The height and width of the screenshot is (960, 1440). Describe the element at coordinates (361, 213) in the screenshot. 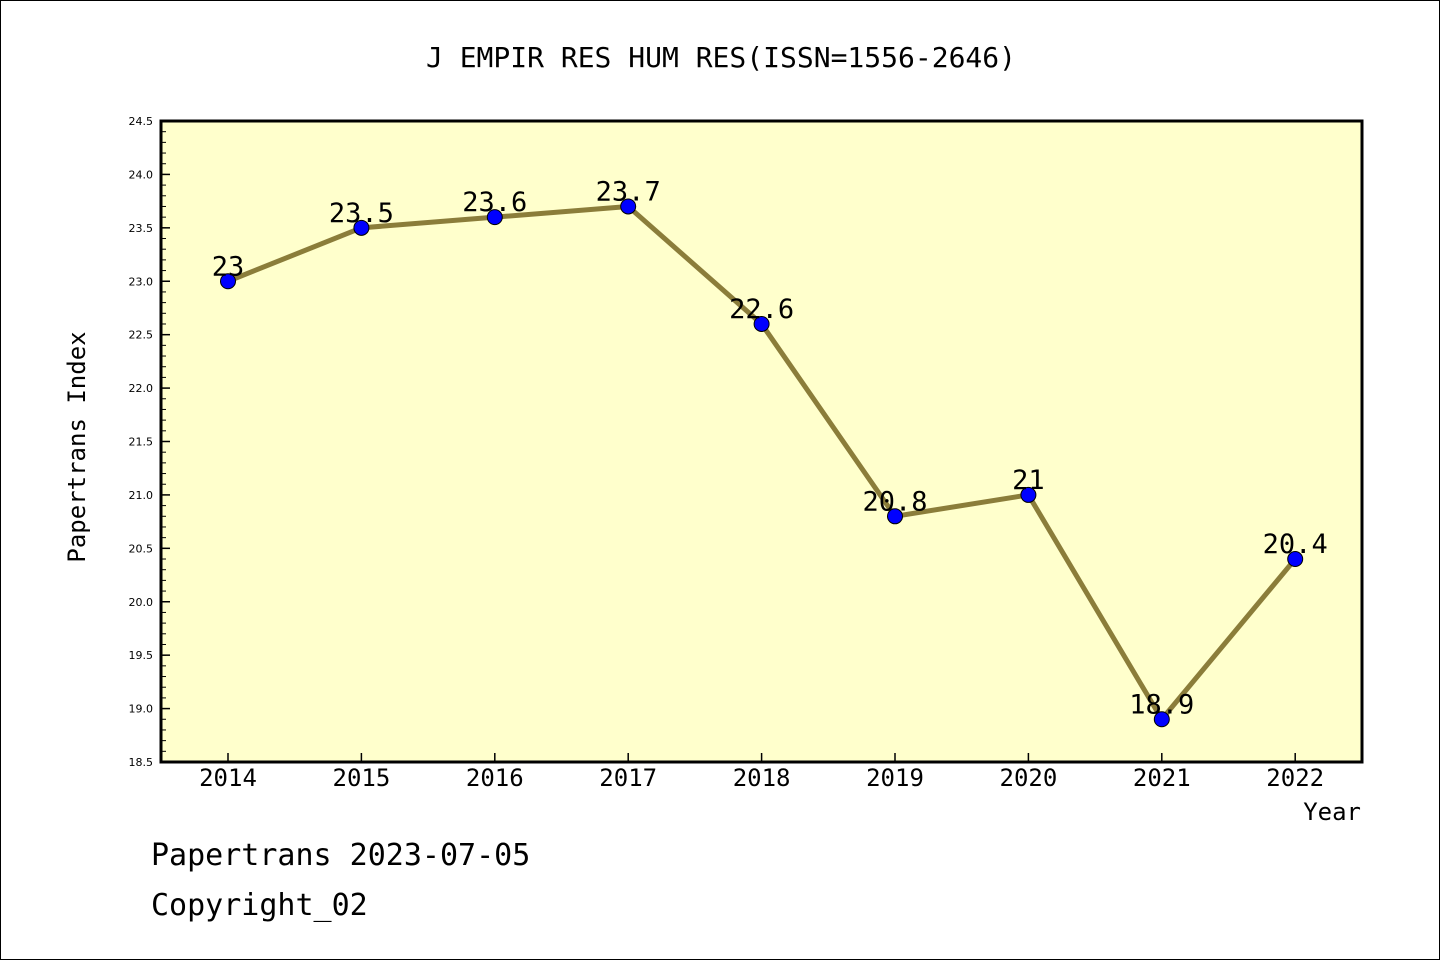

I see `data-label: 23.5` at that location.